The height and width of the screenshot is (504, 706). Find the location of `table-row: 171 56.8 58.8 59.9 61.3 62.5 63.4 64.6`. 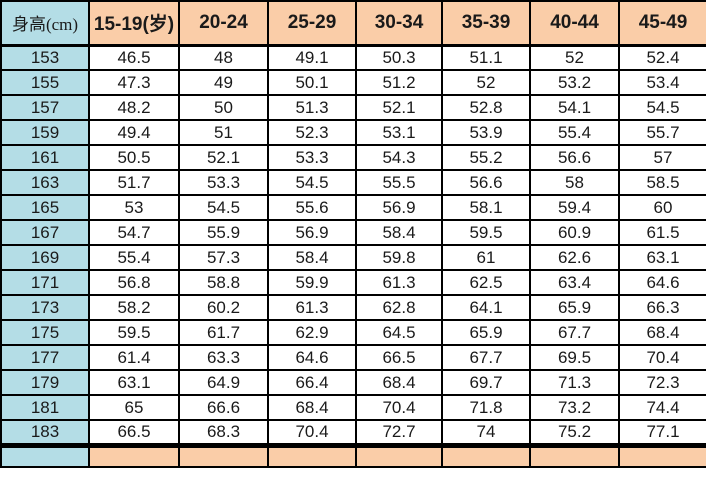

table-row: 171 56.8 58.8 59.9 61.3 62.5 63.4 64.6 is located at coordinates (353, 282).